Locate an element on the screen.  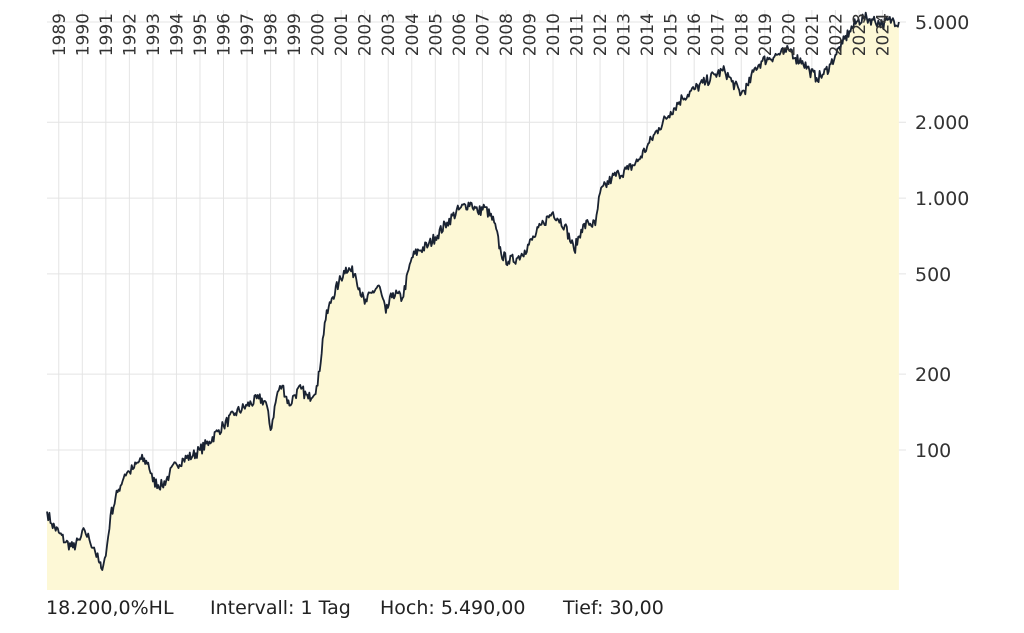
x-tick-label: 2004 is located at coordinates (413, 34).